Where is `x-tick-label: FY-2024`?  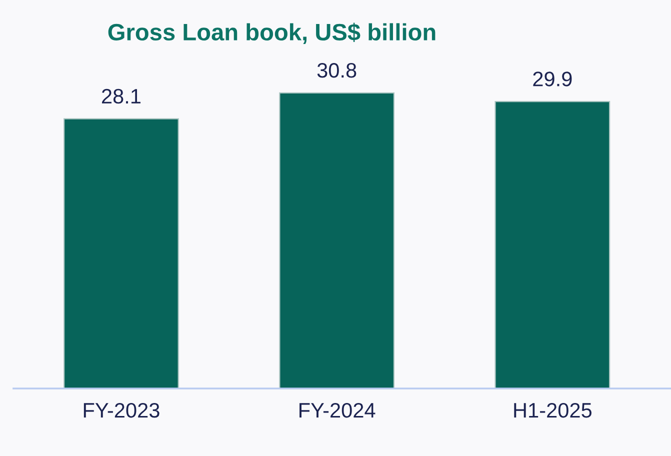
x-tick-label: FY-2024 is located at coordinates (338, 410).